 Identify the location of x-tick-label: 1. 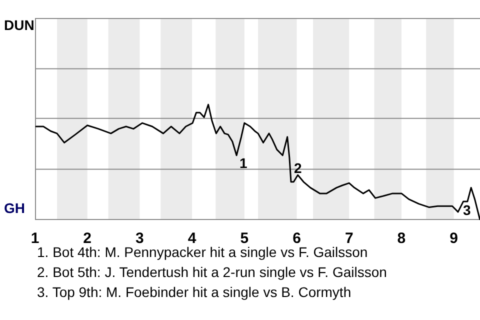
(35, 239).